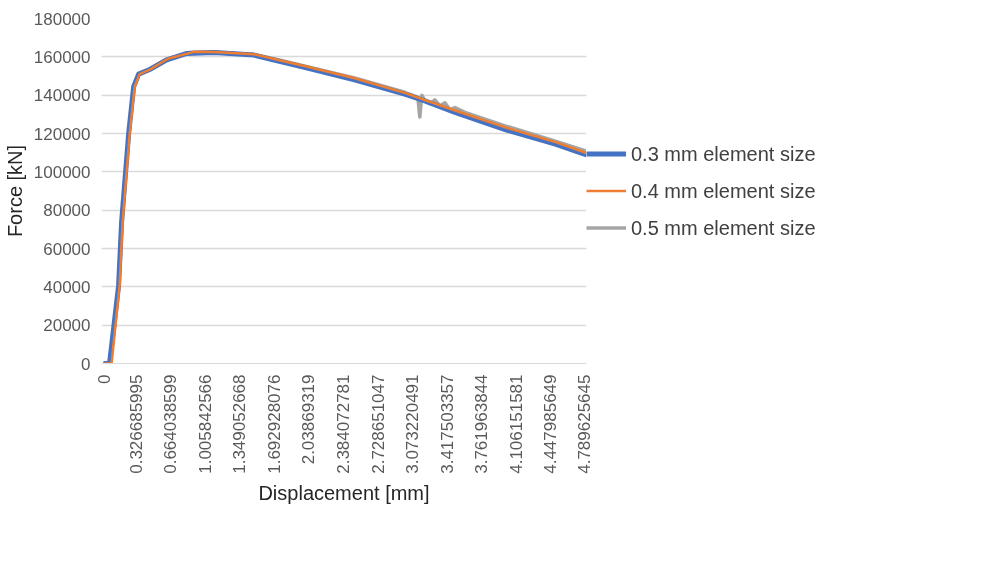  I want to click on y-tick-label: 100000, so click(62, 172).